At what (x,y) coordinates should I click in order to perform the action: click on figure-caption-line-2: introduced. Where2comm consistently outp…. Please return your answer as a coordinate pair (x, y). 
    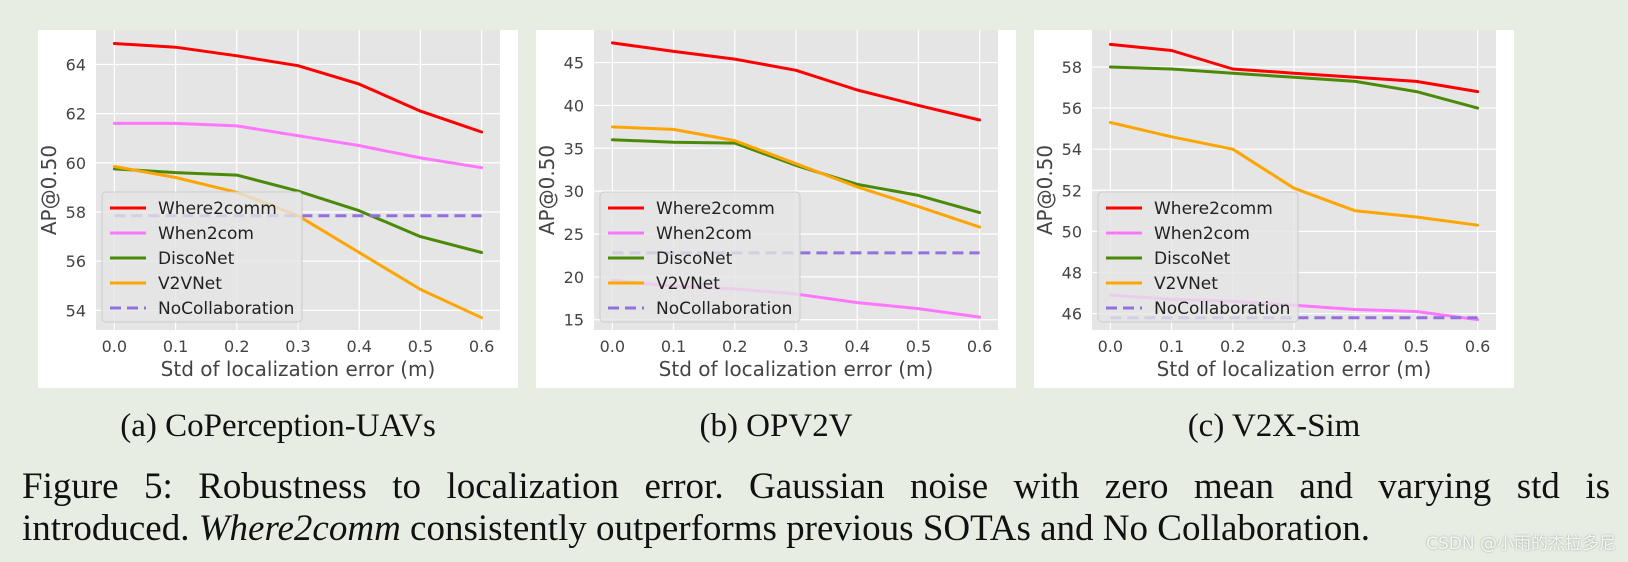
    Looking at the image, I should click on (816, 529).